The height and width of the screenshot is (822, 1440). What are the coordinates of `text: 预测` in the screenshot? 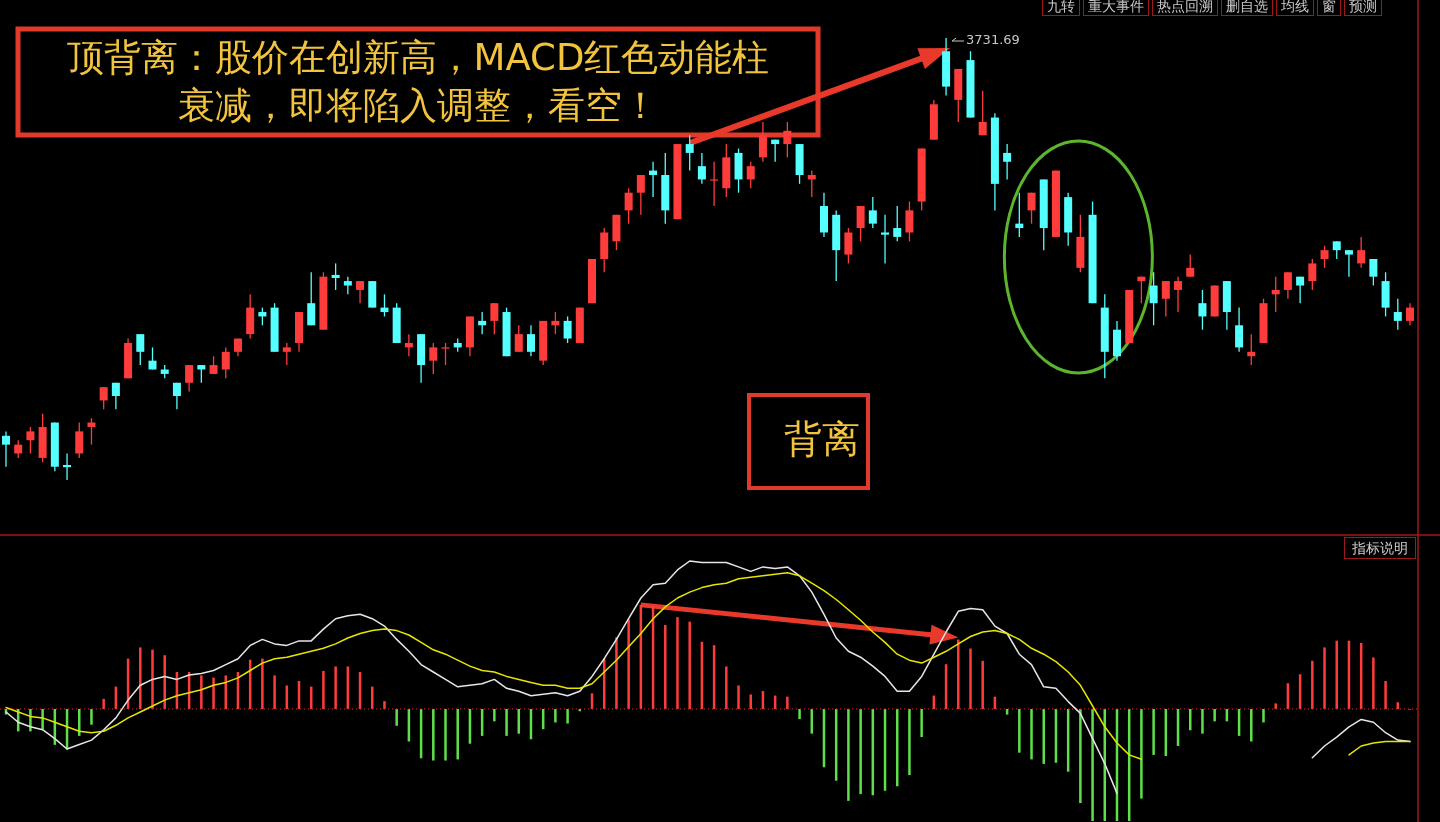 It's located at (1363, 8).